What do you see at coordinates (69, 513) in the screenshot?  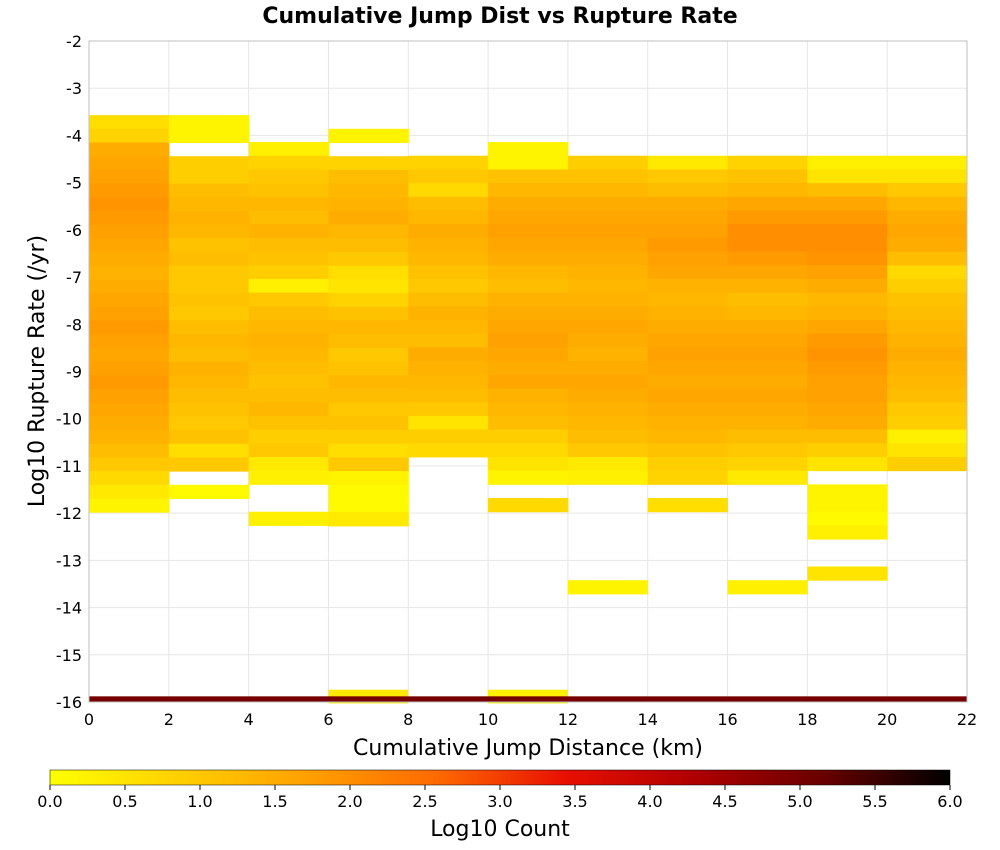 I see `y-tick-label: -12` at bounding box center [69, 513].